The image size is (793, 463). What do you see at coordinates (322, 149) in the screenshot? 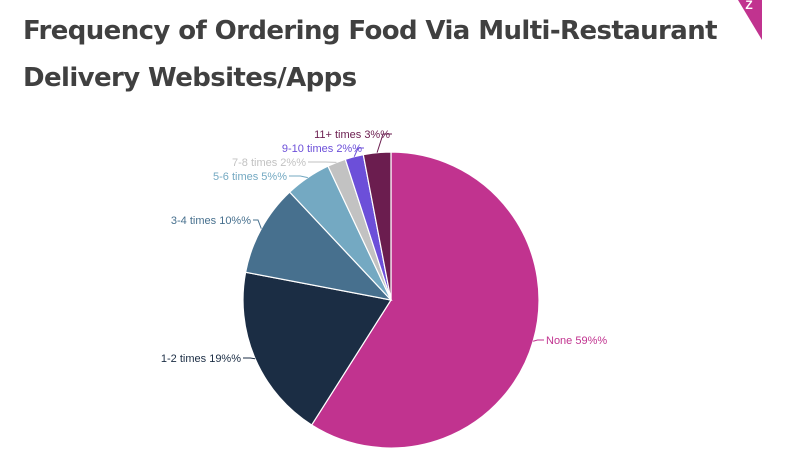
I see `slice-label-9-10-times: 9-10 times 2%%` at bounding box center [322, 149].